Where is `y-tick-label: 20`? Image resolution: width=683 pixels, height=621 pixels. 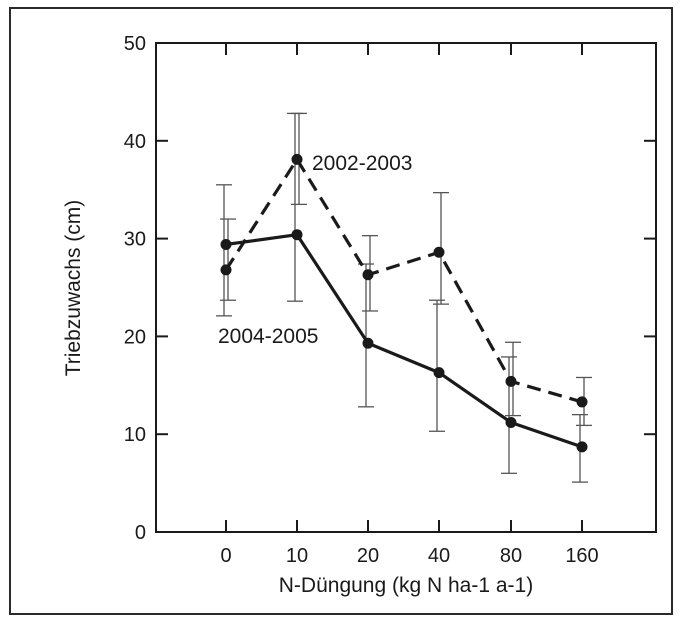
y-tick-label: 20 is located at coordinates (135, 337).